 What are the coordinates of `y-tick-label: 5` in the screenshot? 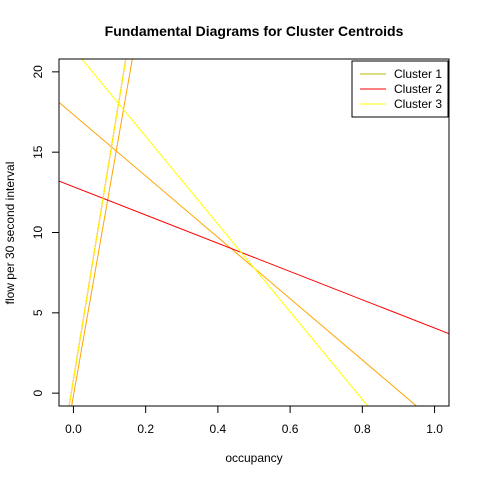 It's located at (38, 312).